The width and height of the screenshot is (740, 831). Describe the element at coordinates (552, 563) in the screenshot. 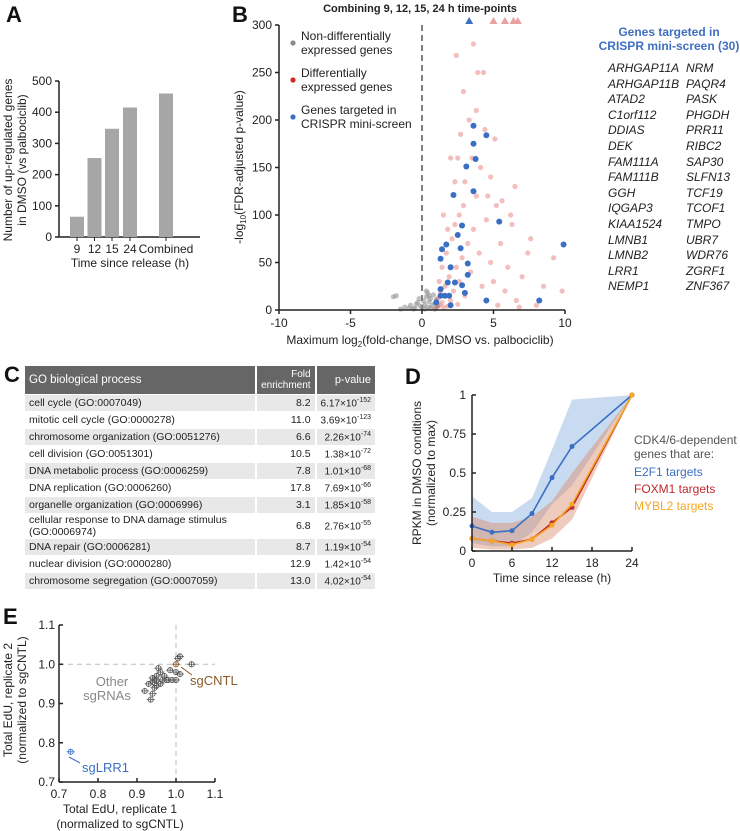

I see `x-tick-label: 12` at that location.